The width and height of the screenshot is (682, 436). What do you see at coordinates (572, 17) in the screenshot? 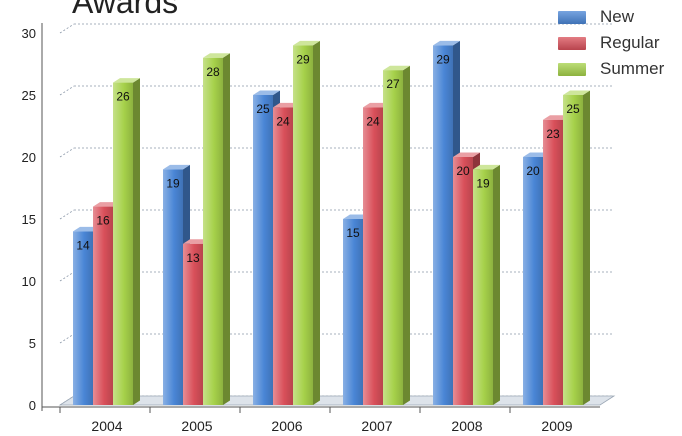
I see `legend-swatch-new` at bounding box center [572, 17].